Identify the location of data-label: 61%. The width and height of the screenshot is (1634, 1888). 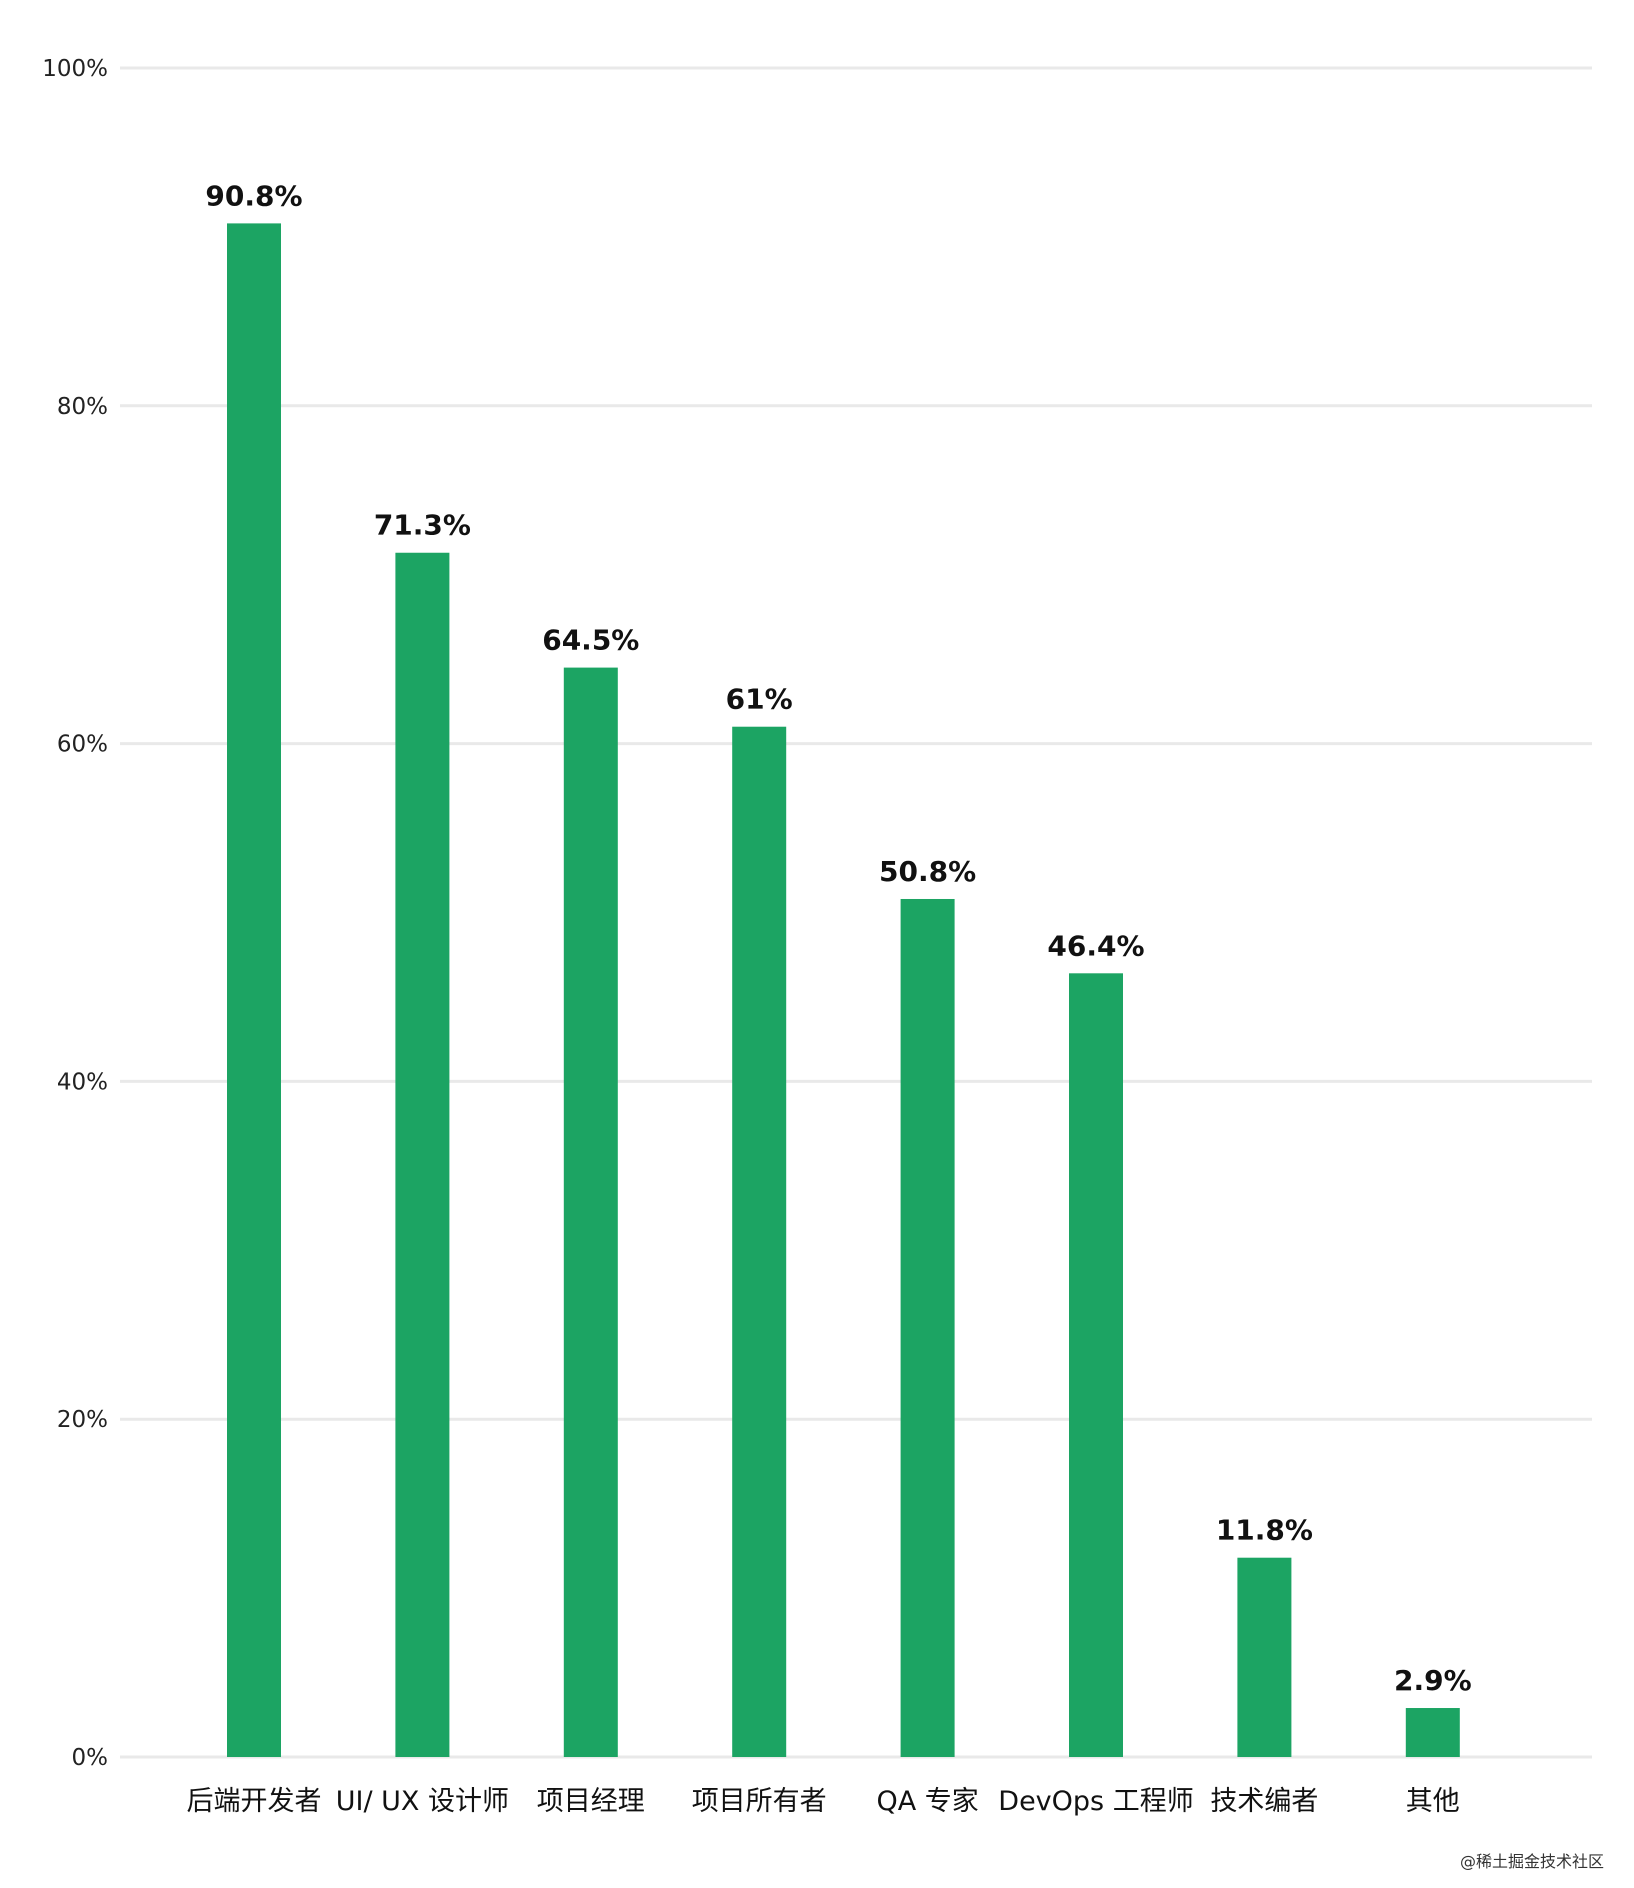
(759, 699).